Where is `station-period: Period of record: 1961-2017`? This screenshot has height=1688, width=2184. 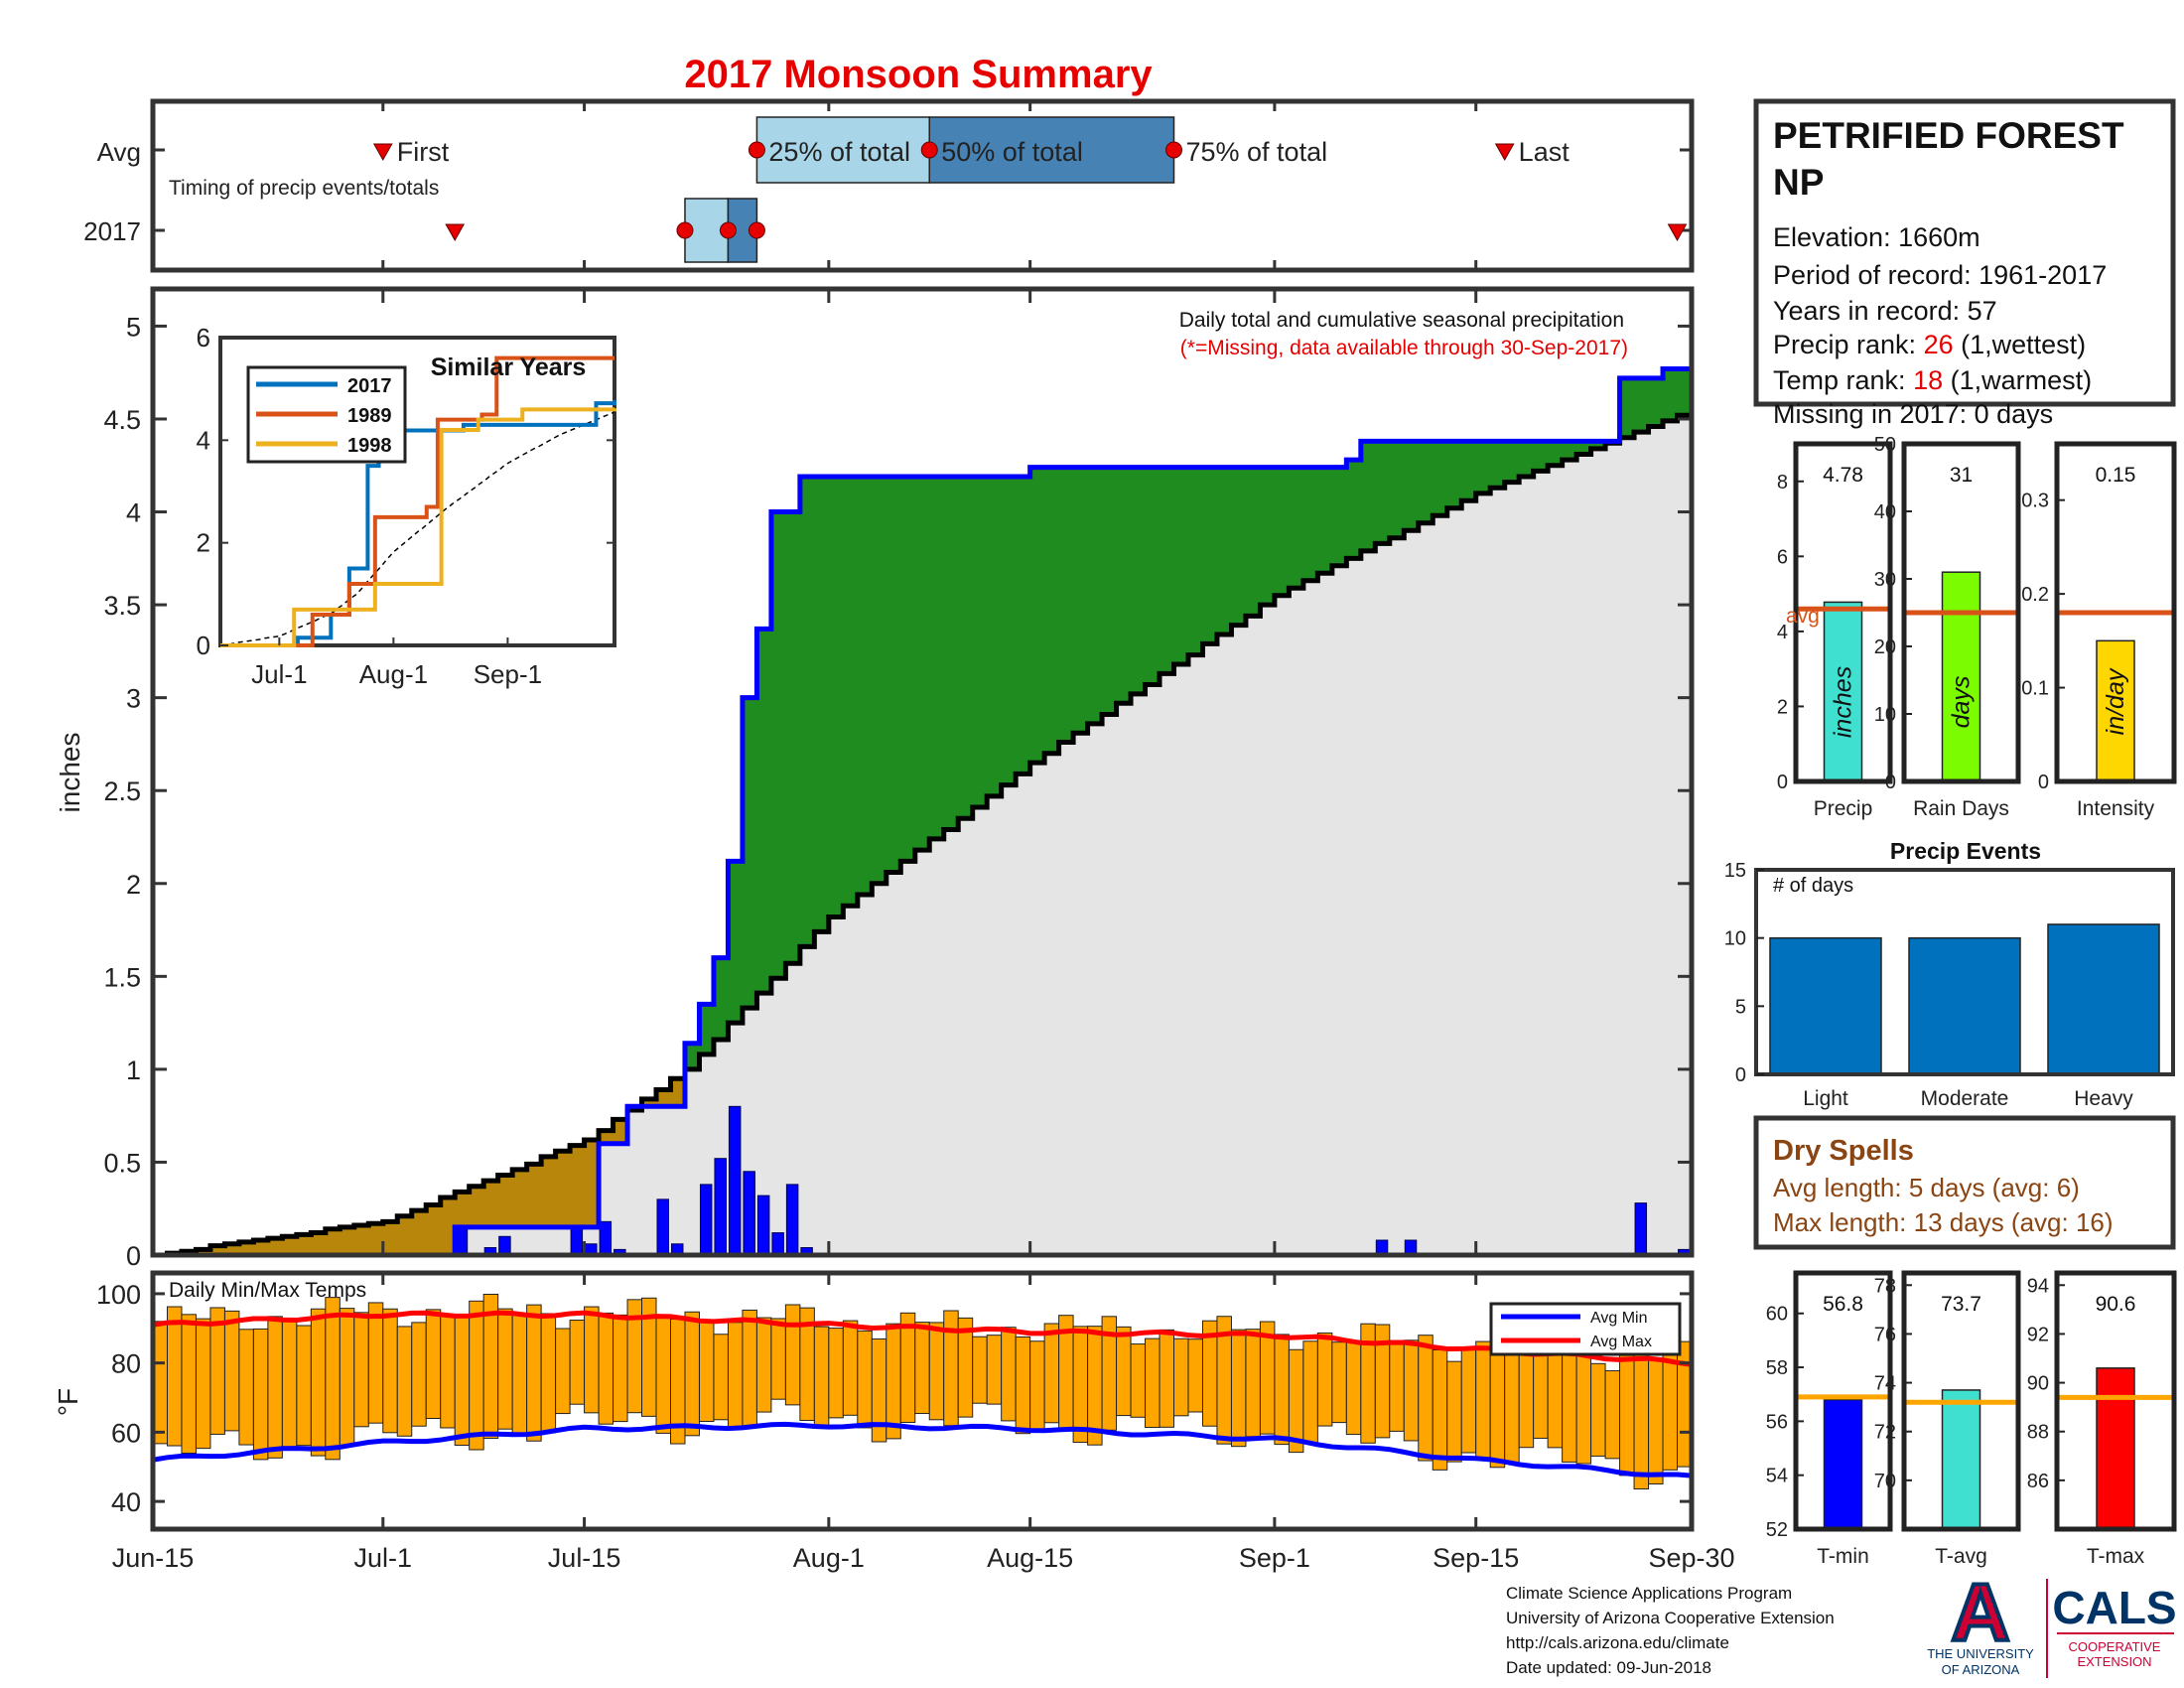 station-period: Period of record: 1961-2017 is located at coordinates (1940, 275).